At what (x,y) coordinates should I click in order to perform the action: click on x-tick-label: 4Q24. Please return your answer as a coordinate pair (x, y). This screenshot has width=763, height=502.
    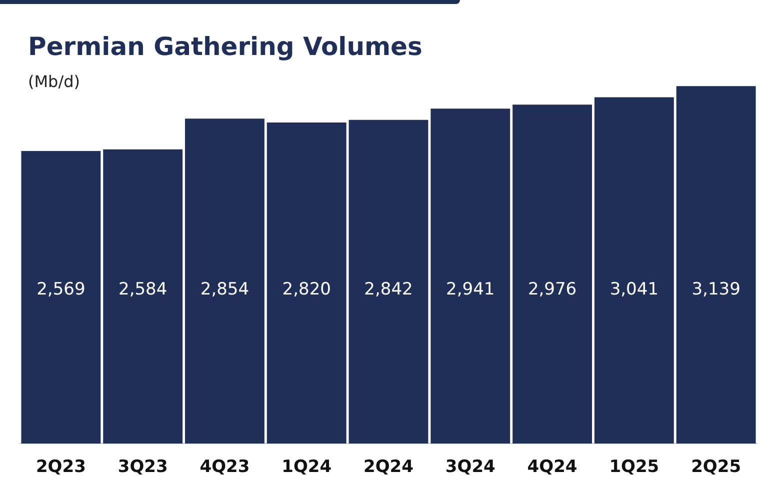
    Looking at the image, I should click on (552, 467).